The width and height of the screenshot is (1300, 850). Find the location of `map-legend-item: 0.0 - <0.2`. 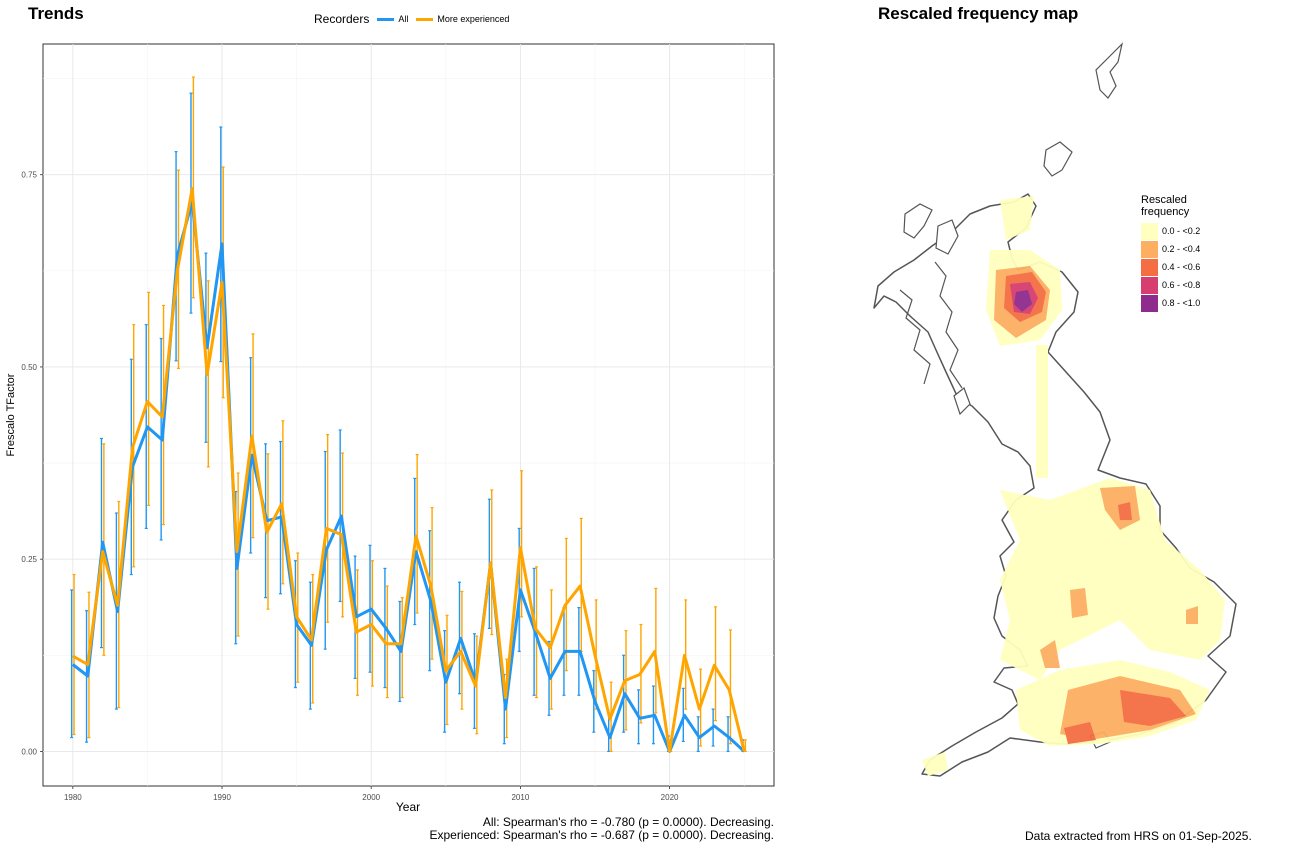

map-legend-item: 0.0 - <0.2 is located at coordinates (1170, 231).